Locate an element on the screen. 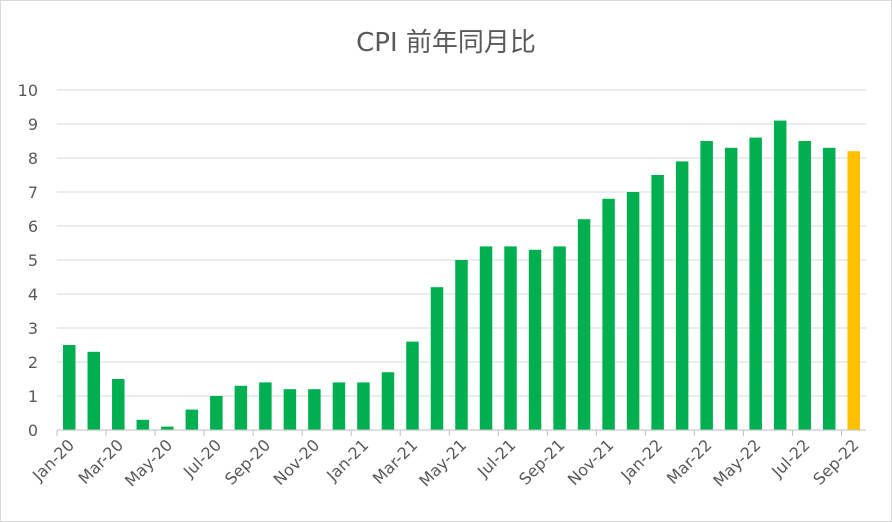 This screenshot has width=892, height=522. y-tick-label: 7 is located at coordinates (33, 192).